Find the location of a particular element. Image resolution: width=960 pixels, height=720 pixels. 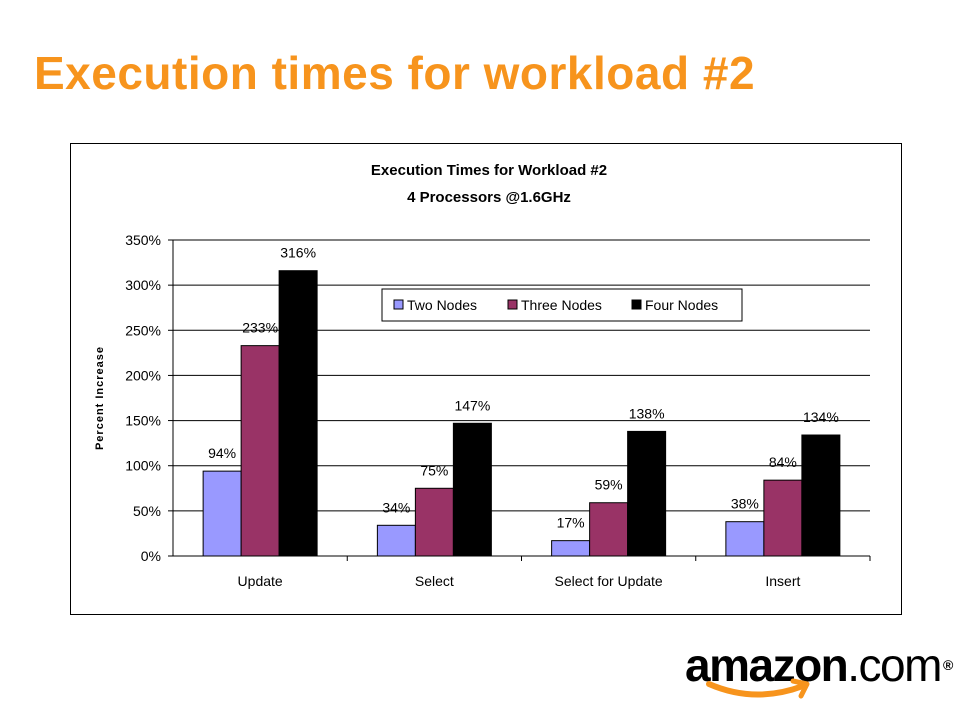

legend-label: Two Nodes is located at coordinates (442, 305).